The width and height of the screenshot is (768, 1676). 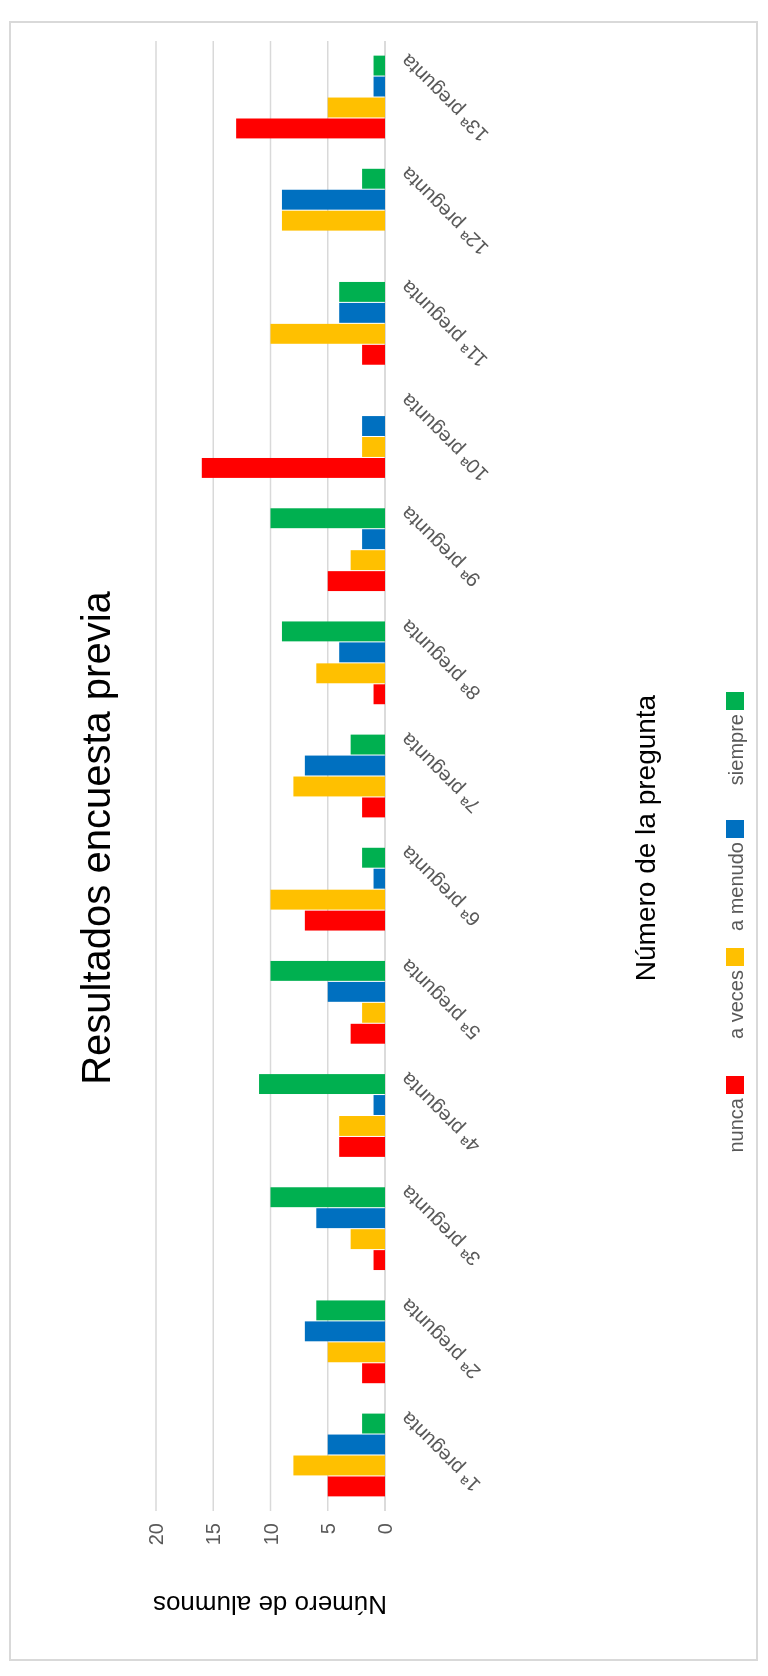 I want to click on x-tick-label: 20, so click(x=156, y=1534).